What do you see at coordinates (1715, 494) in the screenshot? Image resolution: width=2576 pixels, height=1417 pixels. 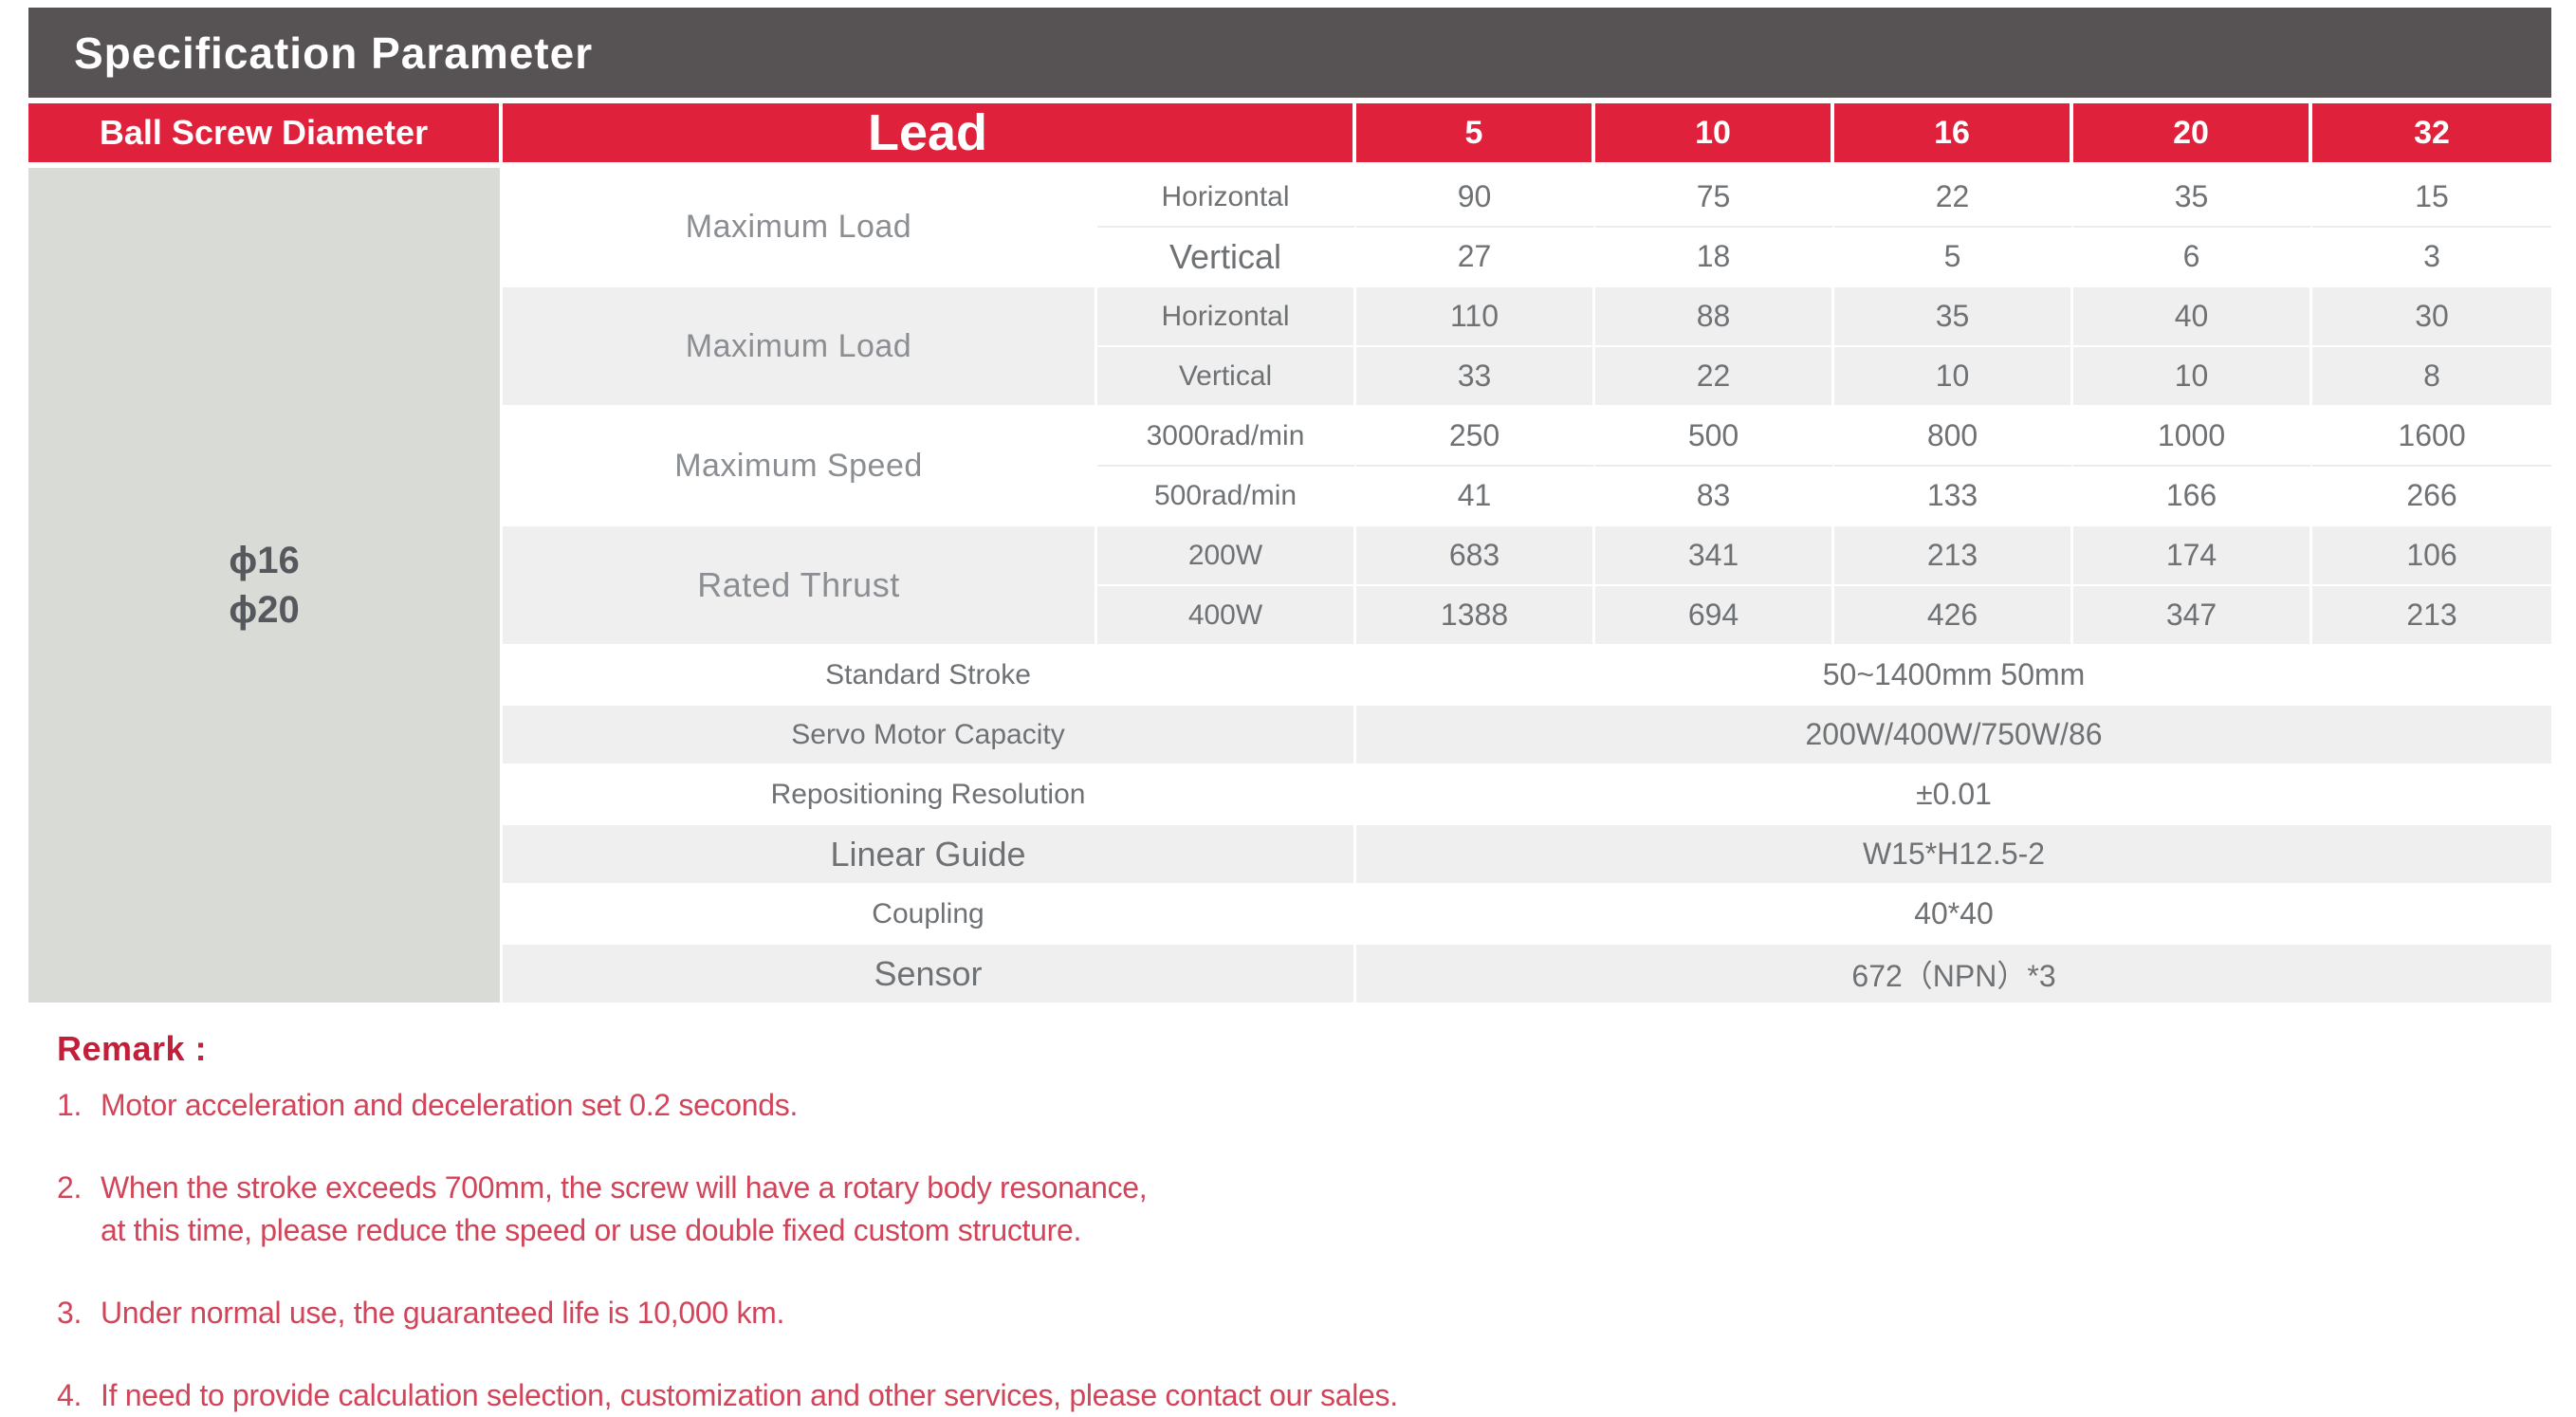 I see `value-cell: 83` at bounding box center [1715, 494].